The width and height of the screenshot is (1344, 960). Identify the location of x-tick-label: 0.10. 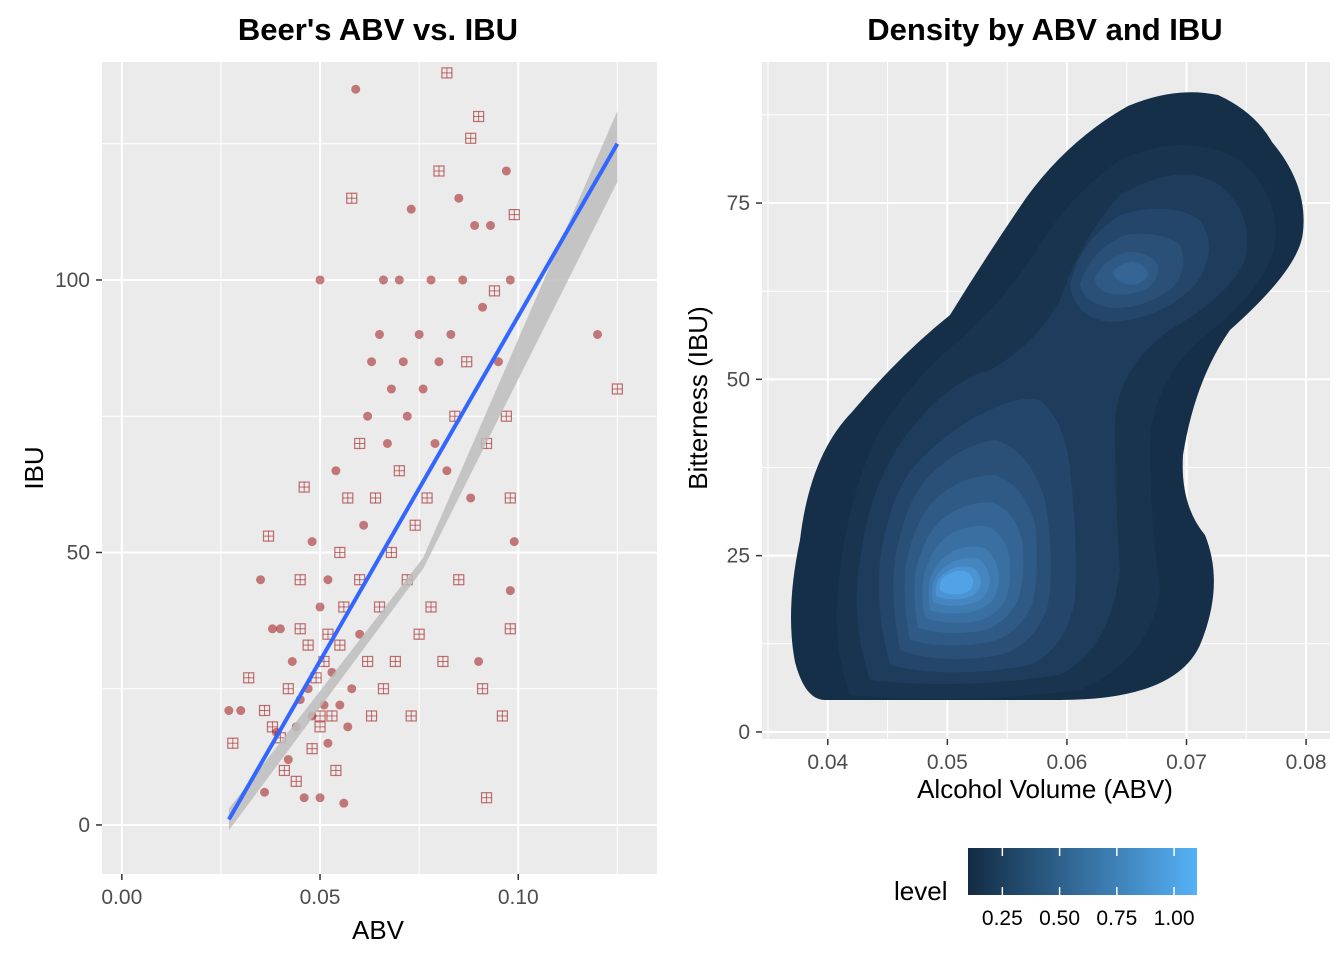
(518, 897).